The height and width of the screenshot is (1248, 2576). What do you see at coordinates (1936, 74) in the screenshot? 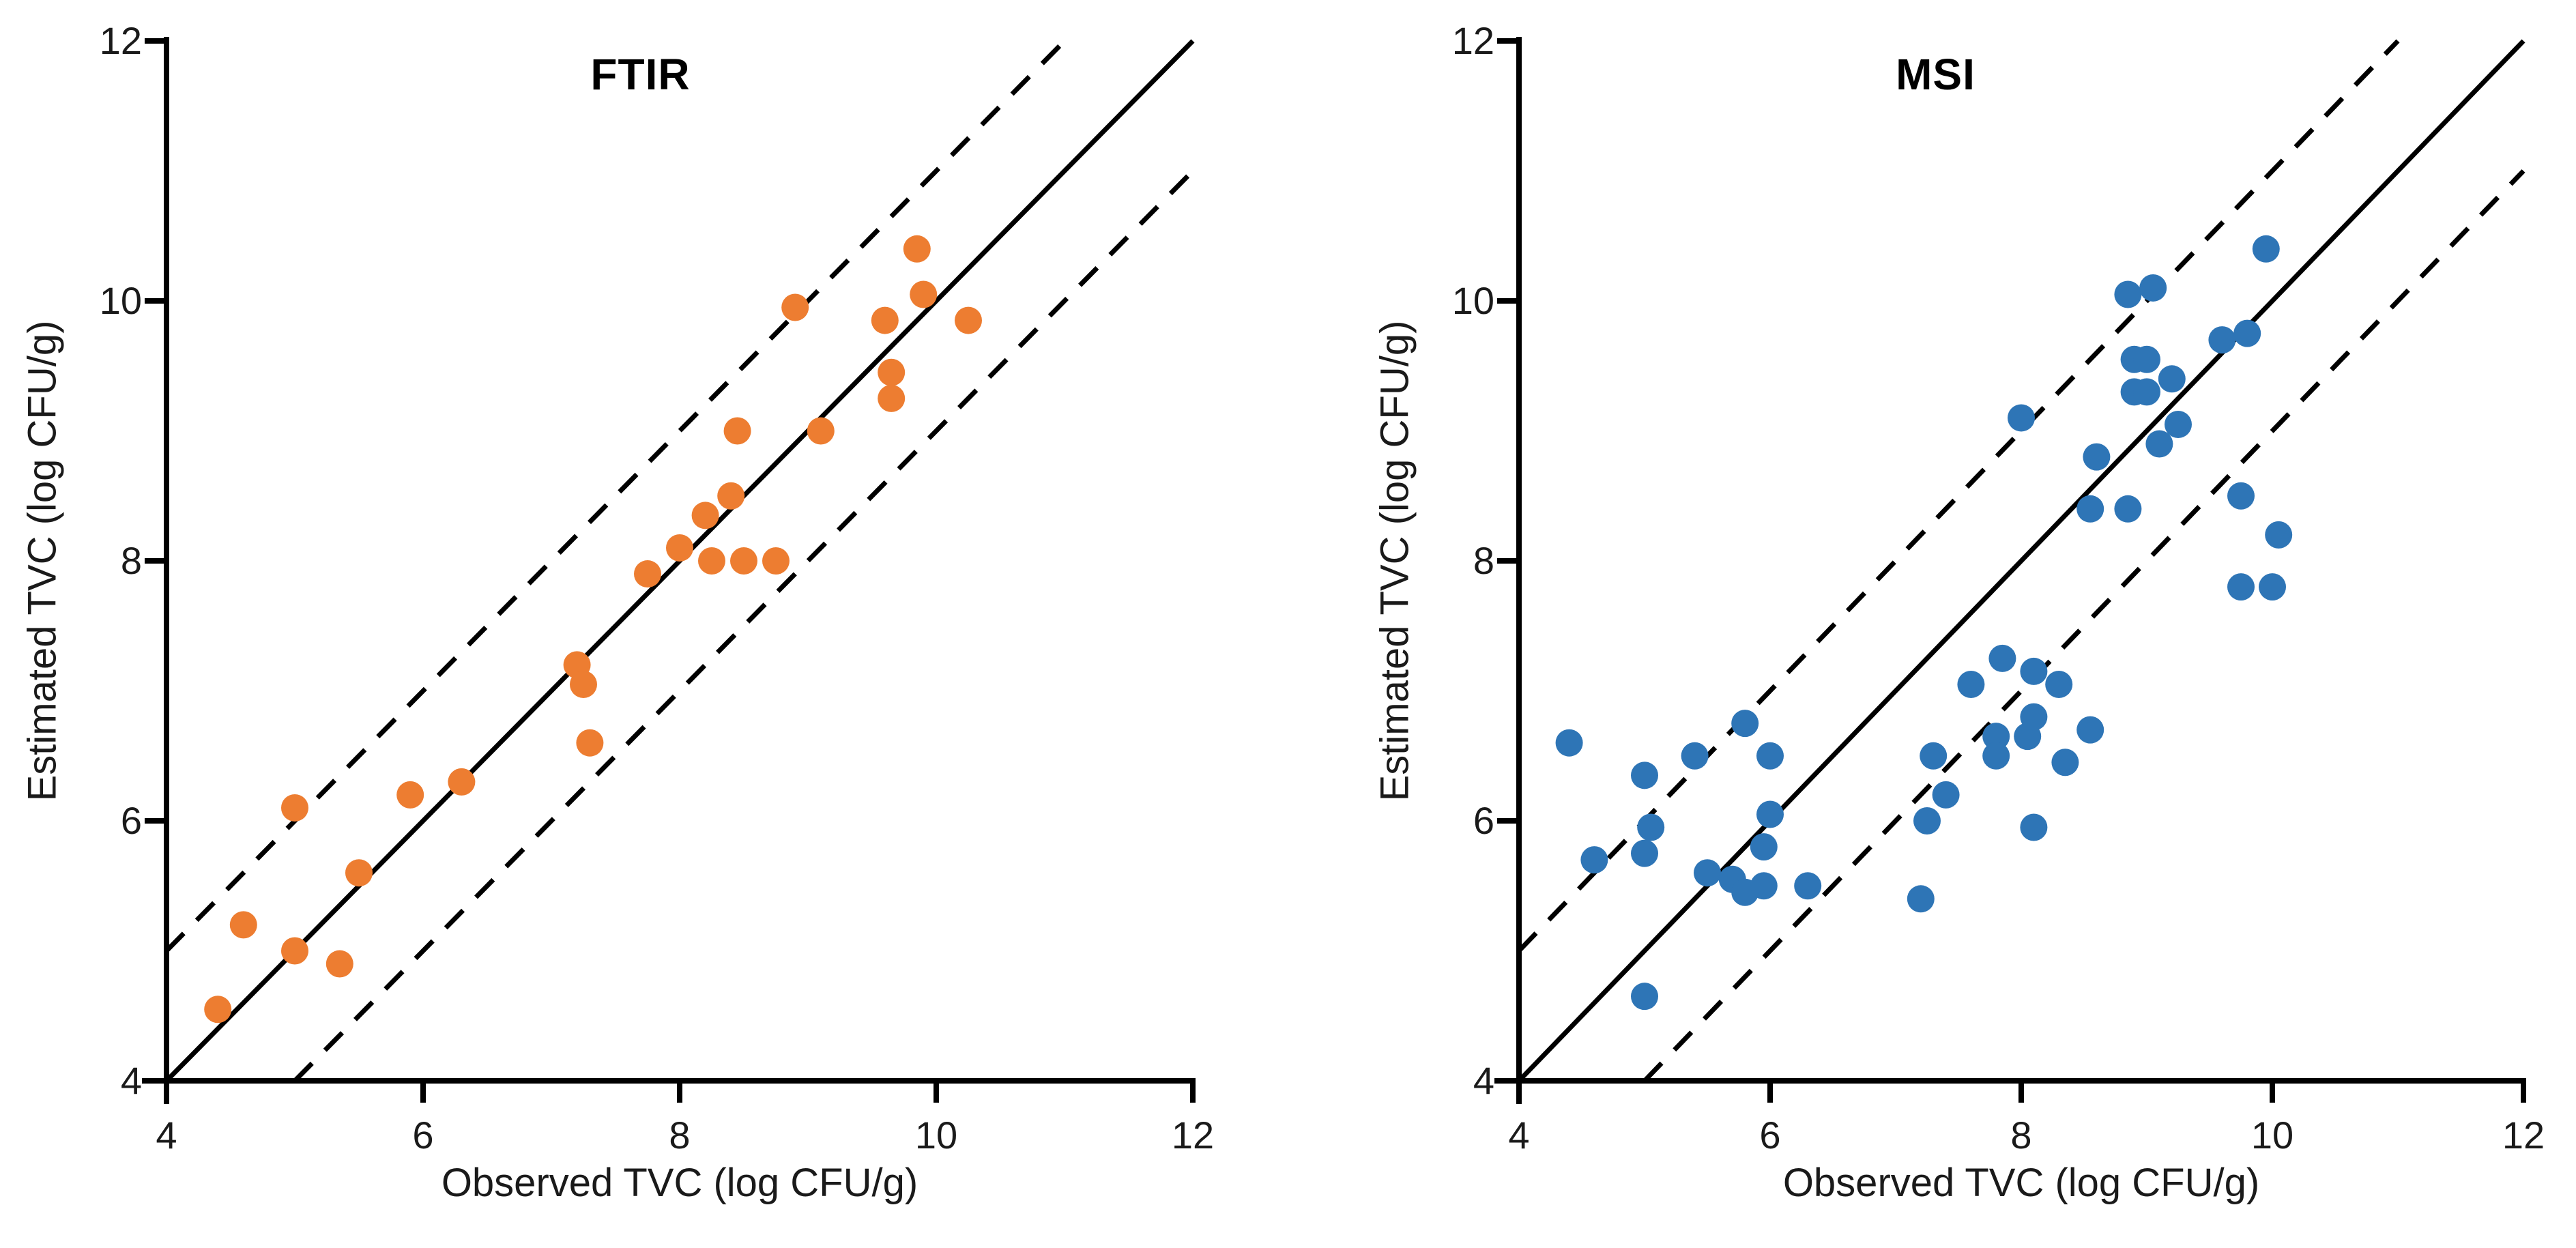
I see `msi-title: MSI` at bounding box center [1936, 74].